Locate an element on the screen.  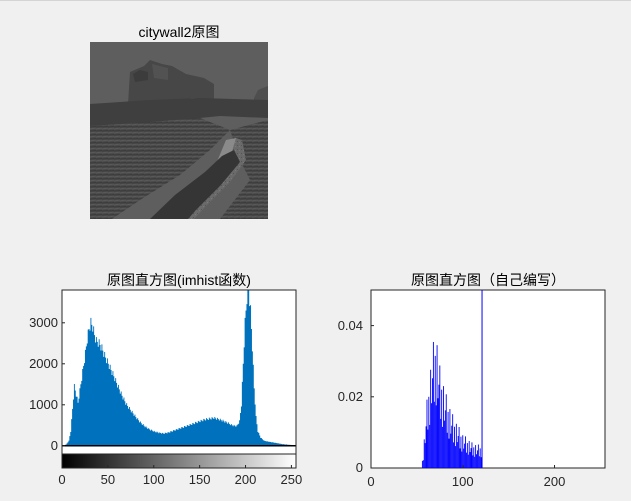
hist1-title: 原图直方图(imhist函数) is located at coordinates (179, 280).